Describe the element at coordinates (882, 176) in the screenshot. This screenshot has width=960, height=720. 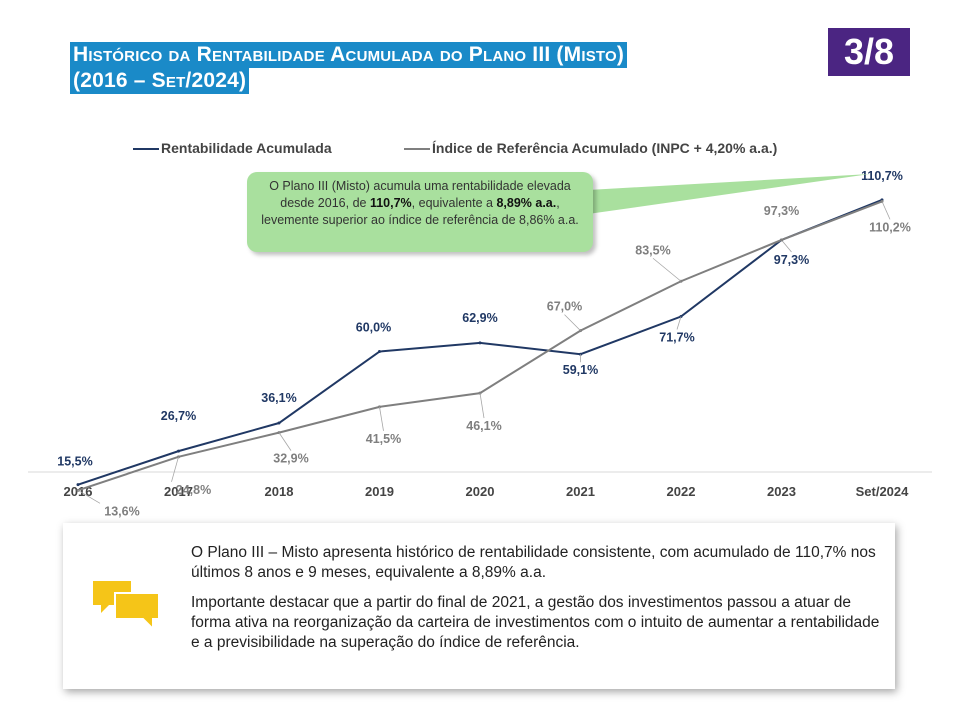
I see `data-label: 110,7%` at that location.